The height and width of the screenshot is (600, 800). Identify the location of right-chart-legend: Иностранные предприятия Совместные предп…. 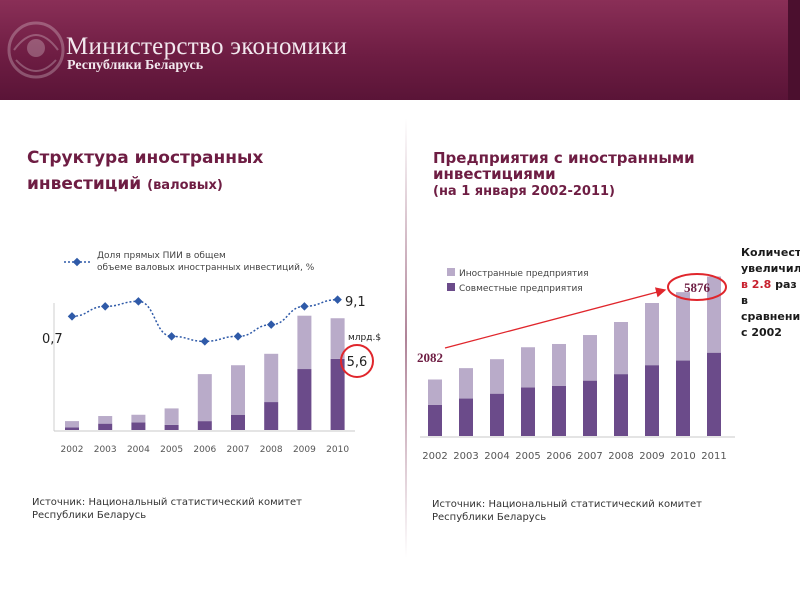
(518, 281).